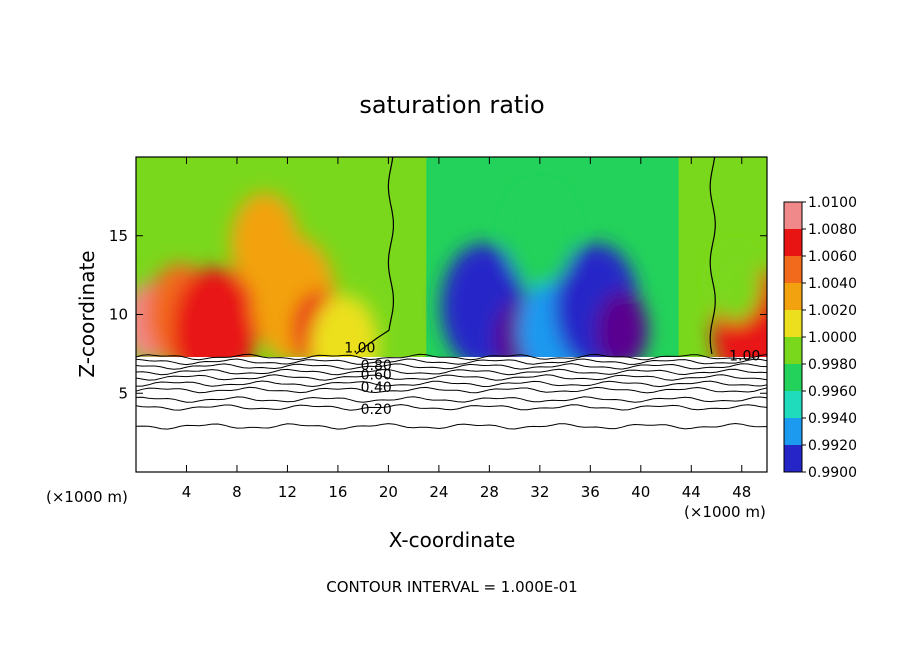  What do you see at coordinates (451, 587) in the screenshot?
I see `contour-interval-note: CONTOUR INTERVAL = 1.000E-01` at bounding box center [451, 587].